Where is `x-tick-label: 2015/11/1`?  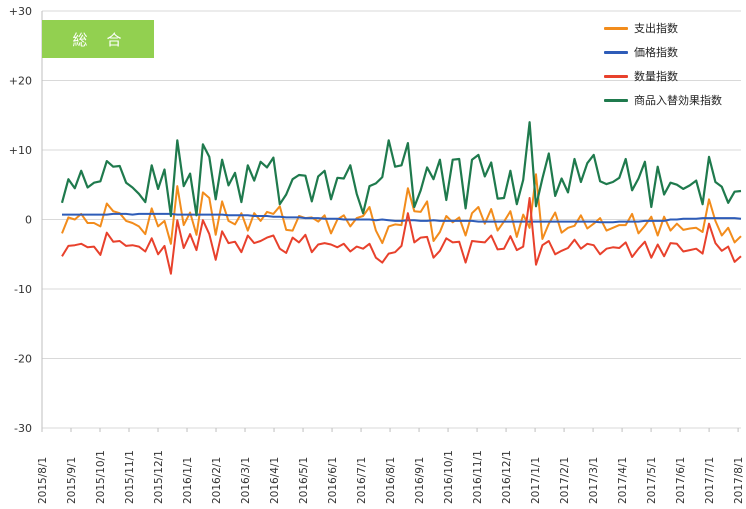
x-tick-label: 2015/11/1 is located at coordinates (130, 477).